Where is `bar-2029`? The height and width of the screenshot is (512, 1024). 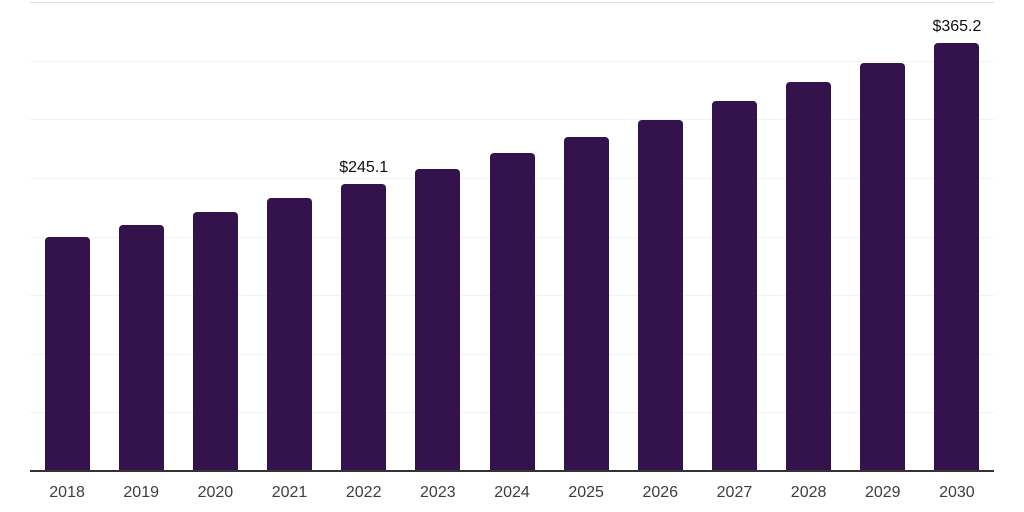
bar-2029 is located at coordinates (883, 266).